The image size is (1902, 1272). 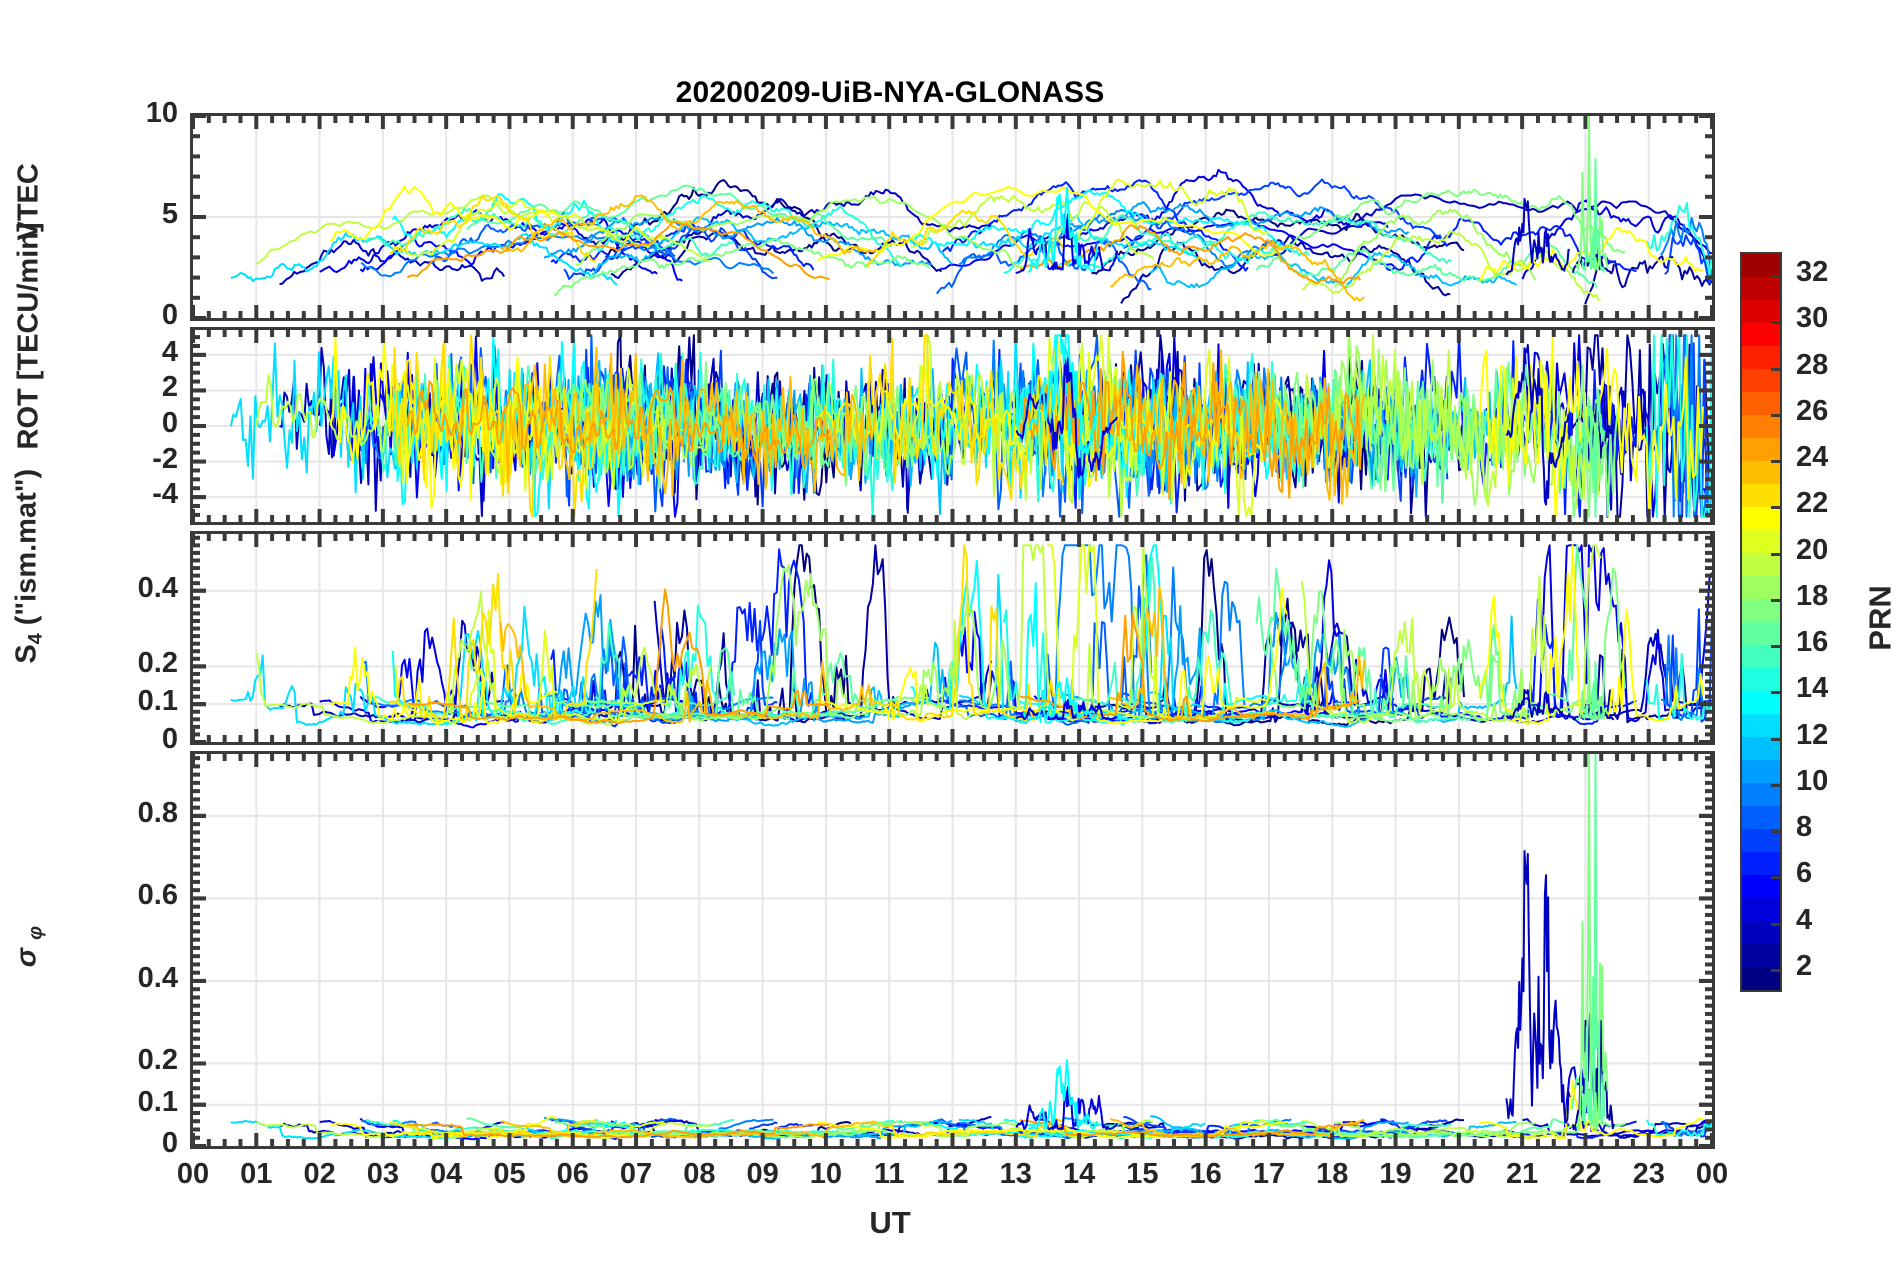 I want to click on ytick-sigmaphi-0: 0, so click(x=169, y=1143).